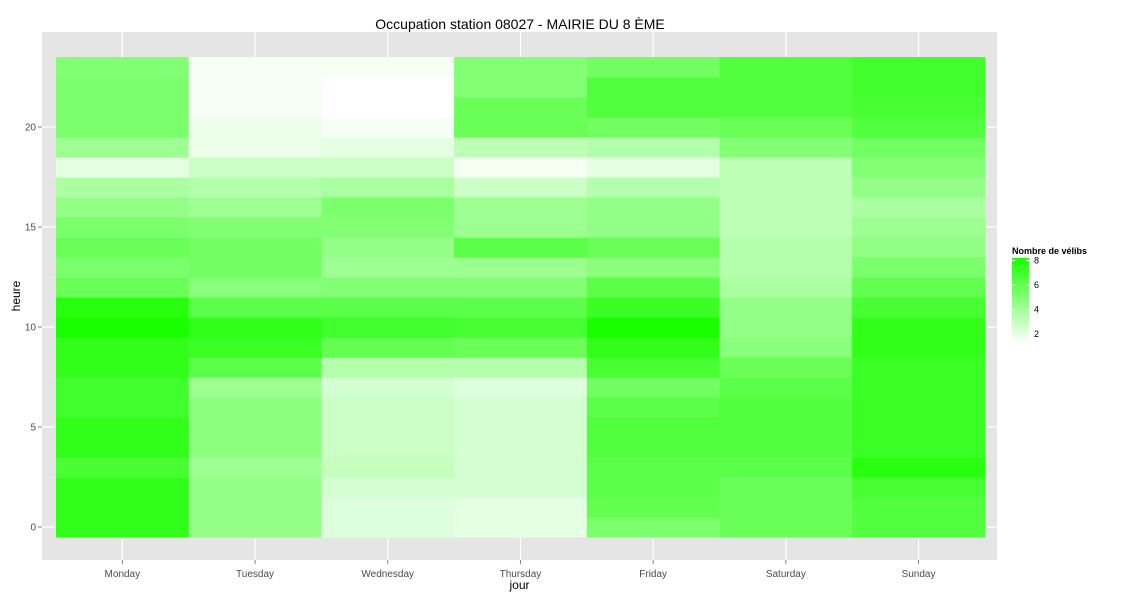 The width and height of the screenshot is (1125, 600). I want to click on y-tick-label: 5, so click(33, 428).